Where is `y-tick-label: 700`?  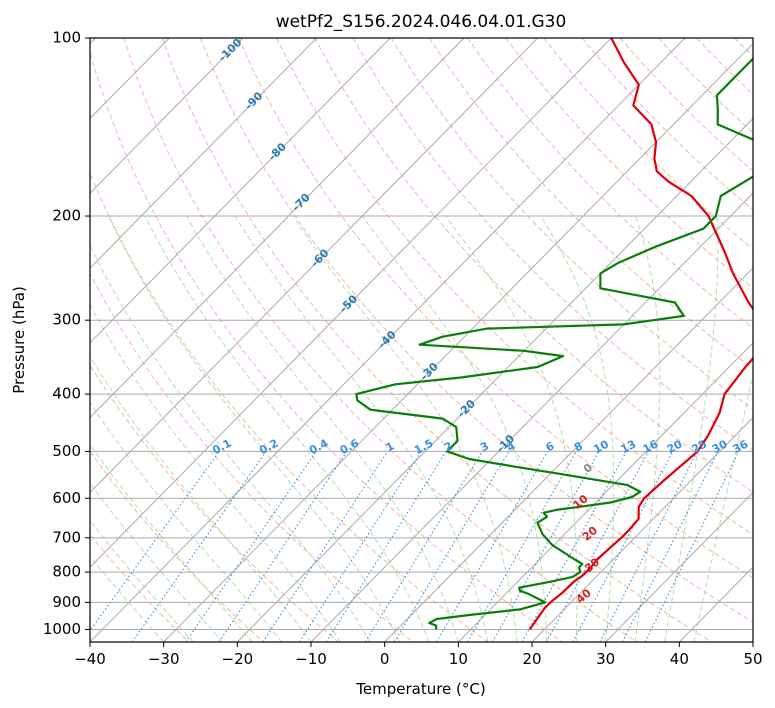 y-tick-label: 700 is located at coordinates (66, 537).